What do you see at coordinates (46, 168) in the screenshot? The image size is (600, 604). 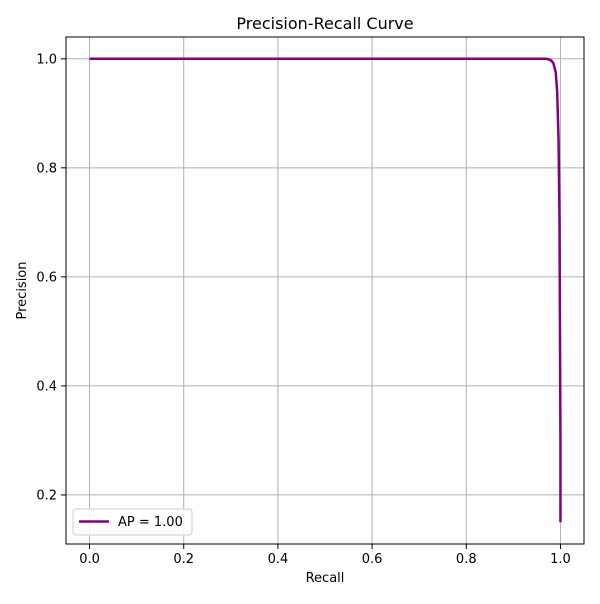 I see `y-tick-label: 0.8` at bounding box center [46, 168].